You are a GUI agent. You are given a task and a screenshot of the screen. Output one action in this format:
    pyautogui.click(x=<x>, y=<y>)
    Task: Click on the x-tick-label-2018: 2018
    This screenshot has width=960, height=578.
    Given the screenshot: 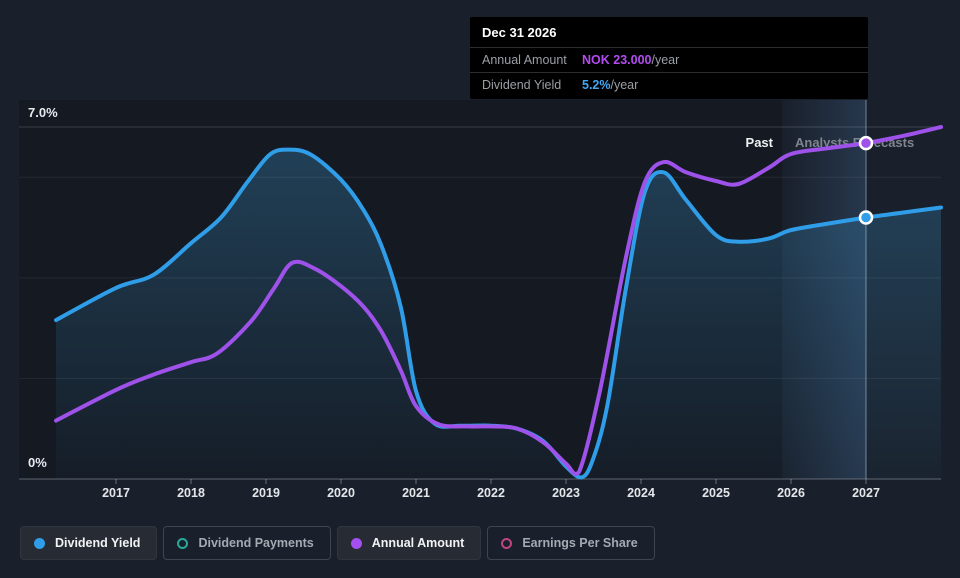 What is the action you would take?
    pyautogui.click(x=191, y=493)
    